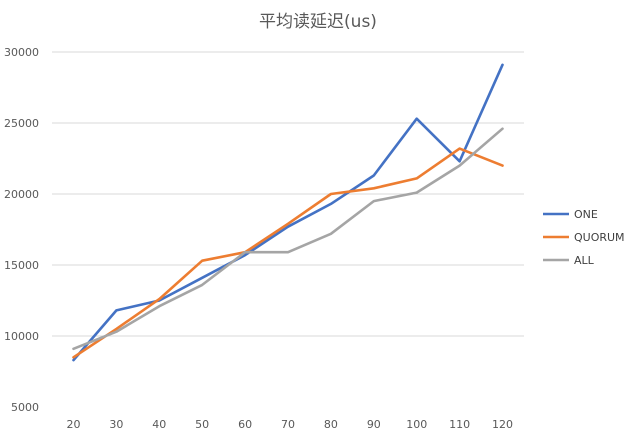  What do you see at coordinates (374, 424) in the screenshot?
I see `x-tick-label: 90` at bounding box center [374, 424].